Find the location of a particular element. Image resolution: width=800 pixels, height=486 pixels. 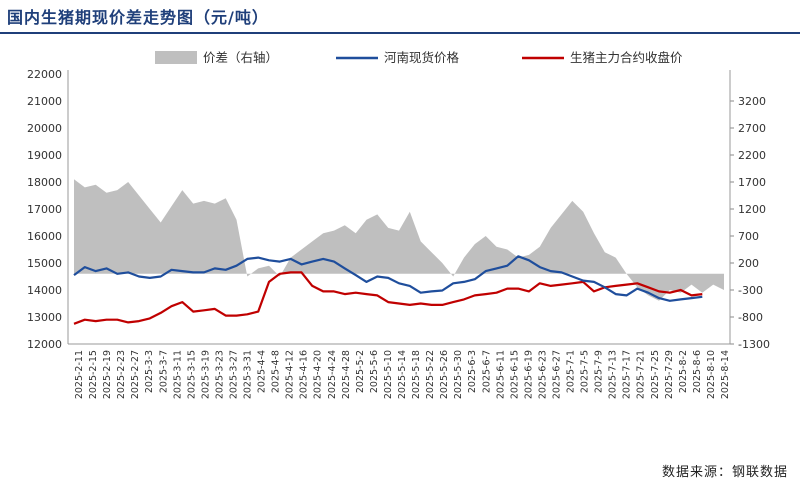

x-tick-label: 2025-8-2 is located at coordinates (683, 371).